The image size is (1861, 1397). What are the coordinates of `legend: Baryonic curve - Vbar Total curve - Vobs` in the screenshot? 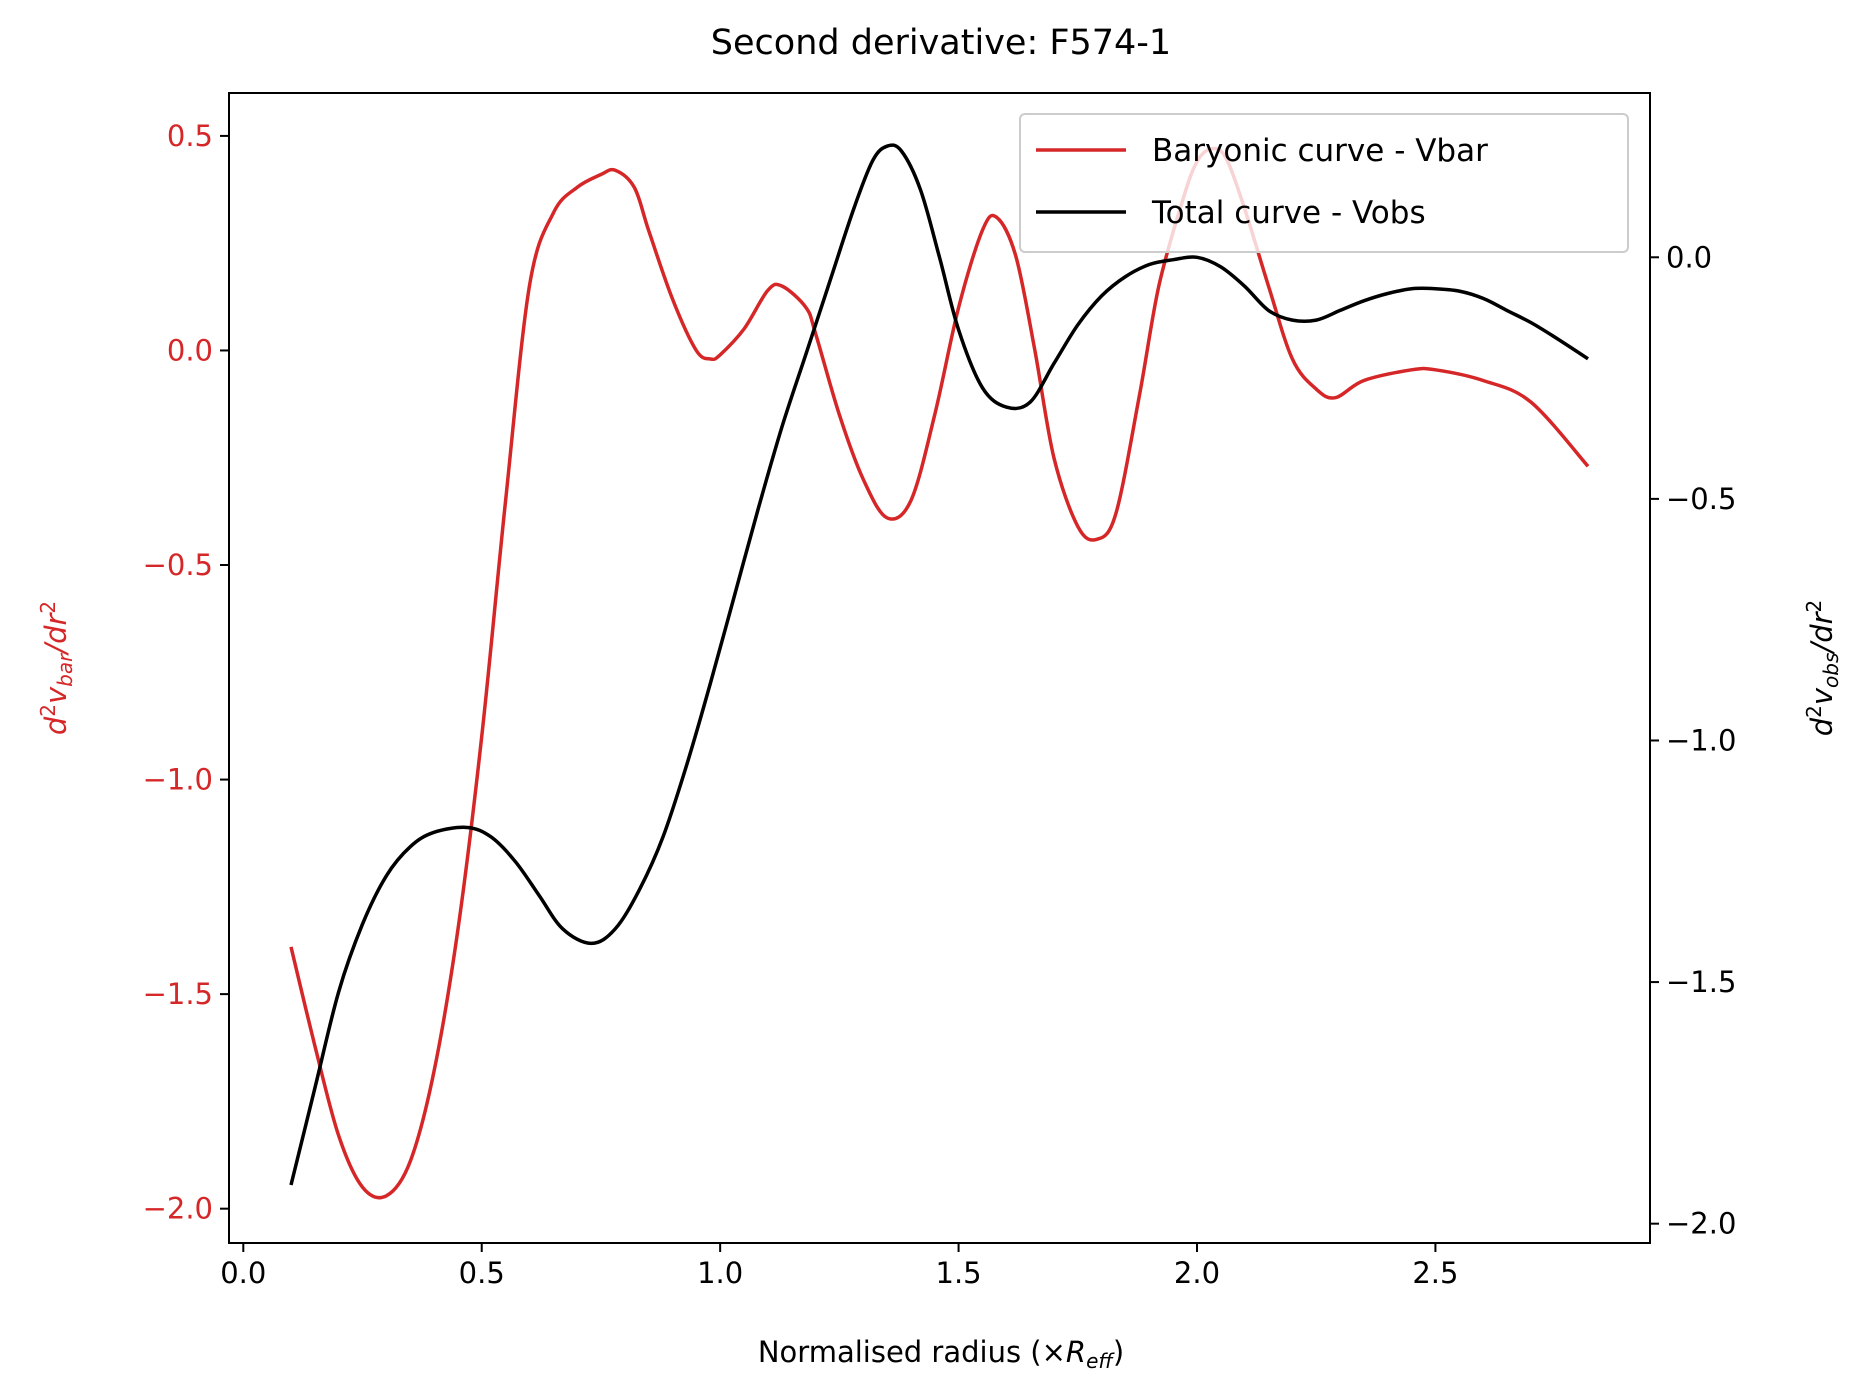 It's located at (1324, 183).